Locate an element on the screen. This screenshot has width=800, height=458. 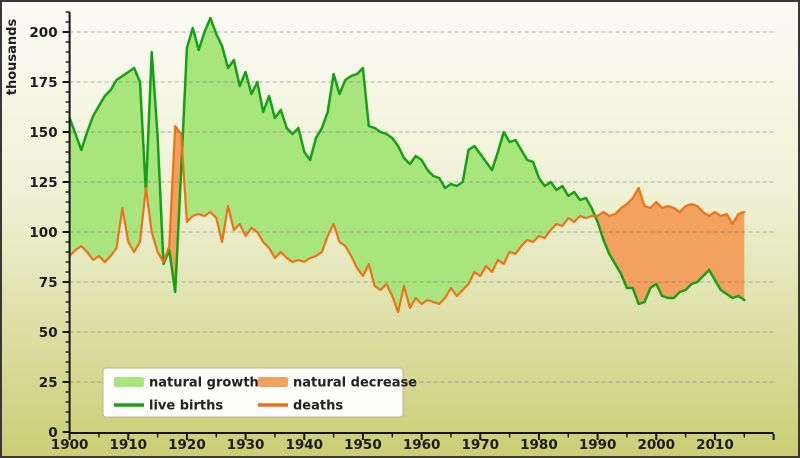
natural-growth-area is located at coordinates (107, 165).